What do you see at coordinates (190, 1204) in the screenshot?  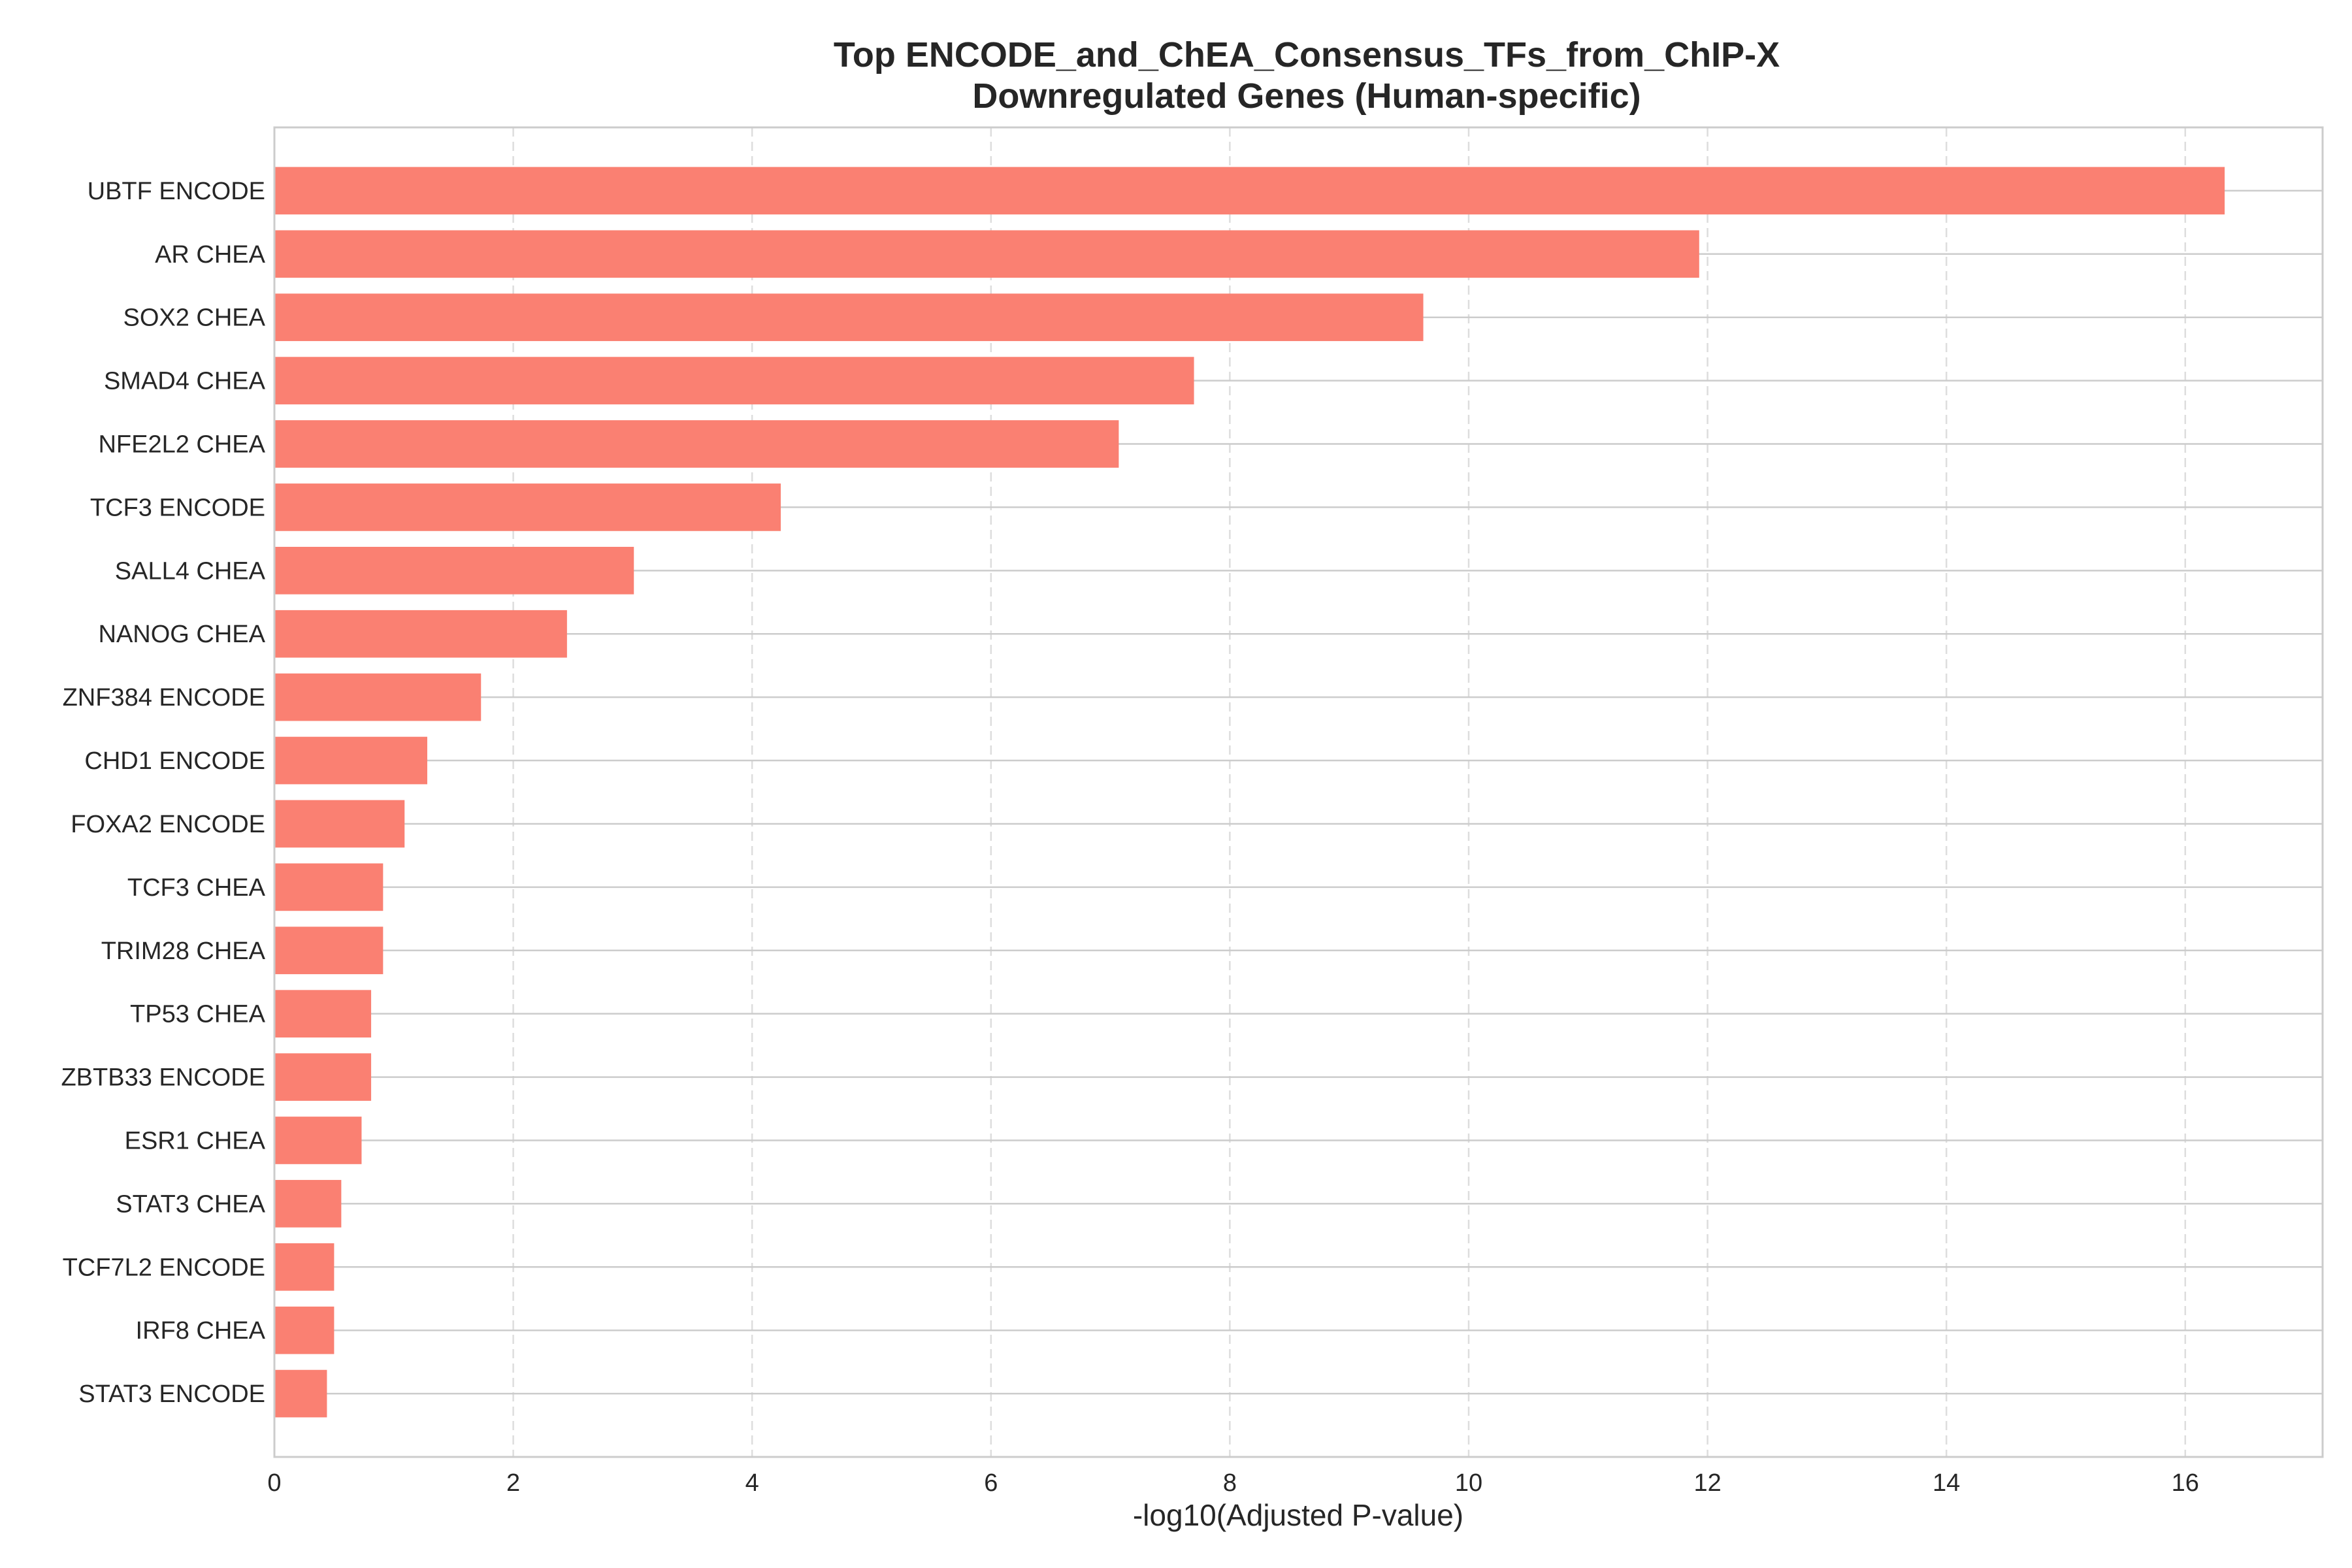 I see `y-tick-label: STAT3 CHEA` at bounding box center [190, 1204].